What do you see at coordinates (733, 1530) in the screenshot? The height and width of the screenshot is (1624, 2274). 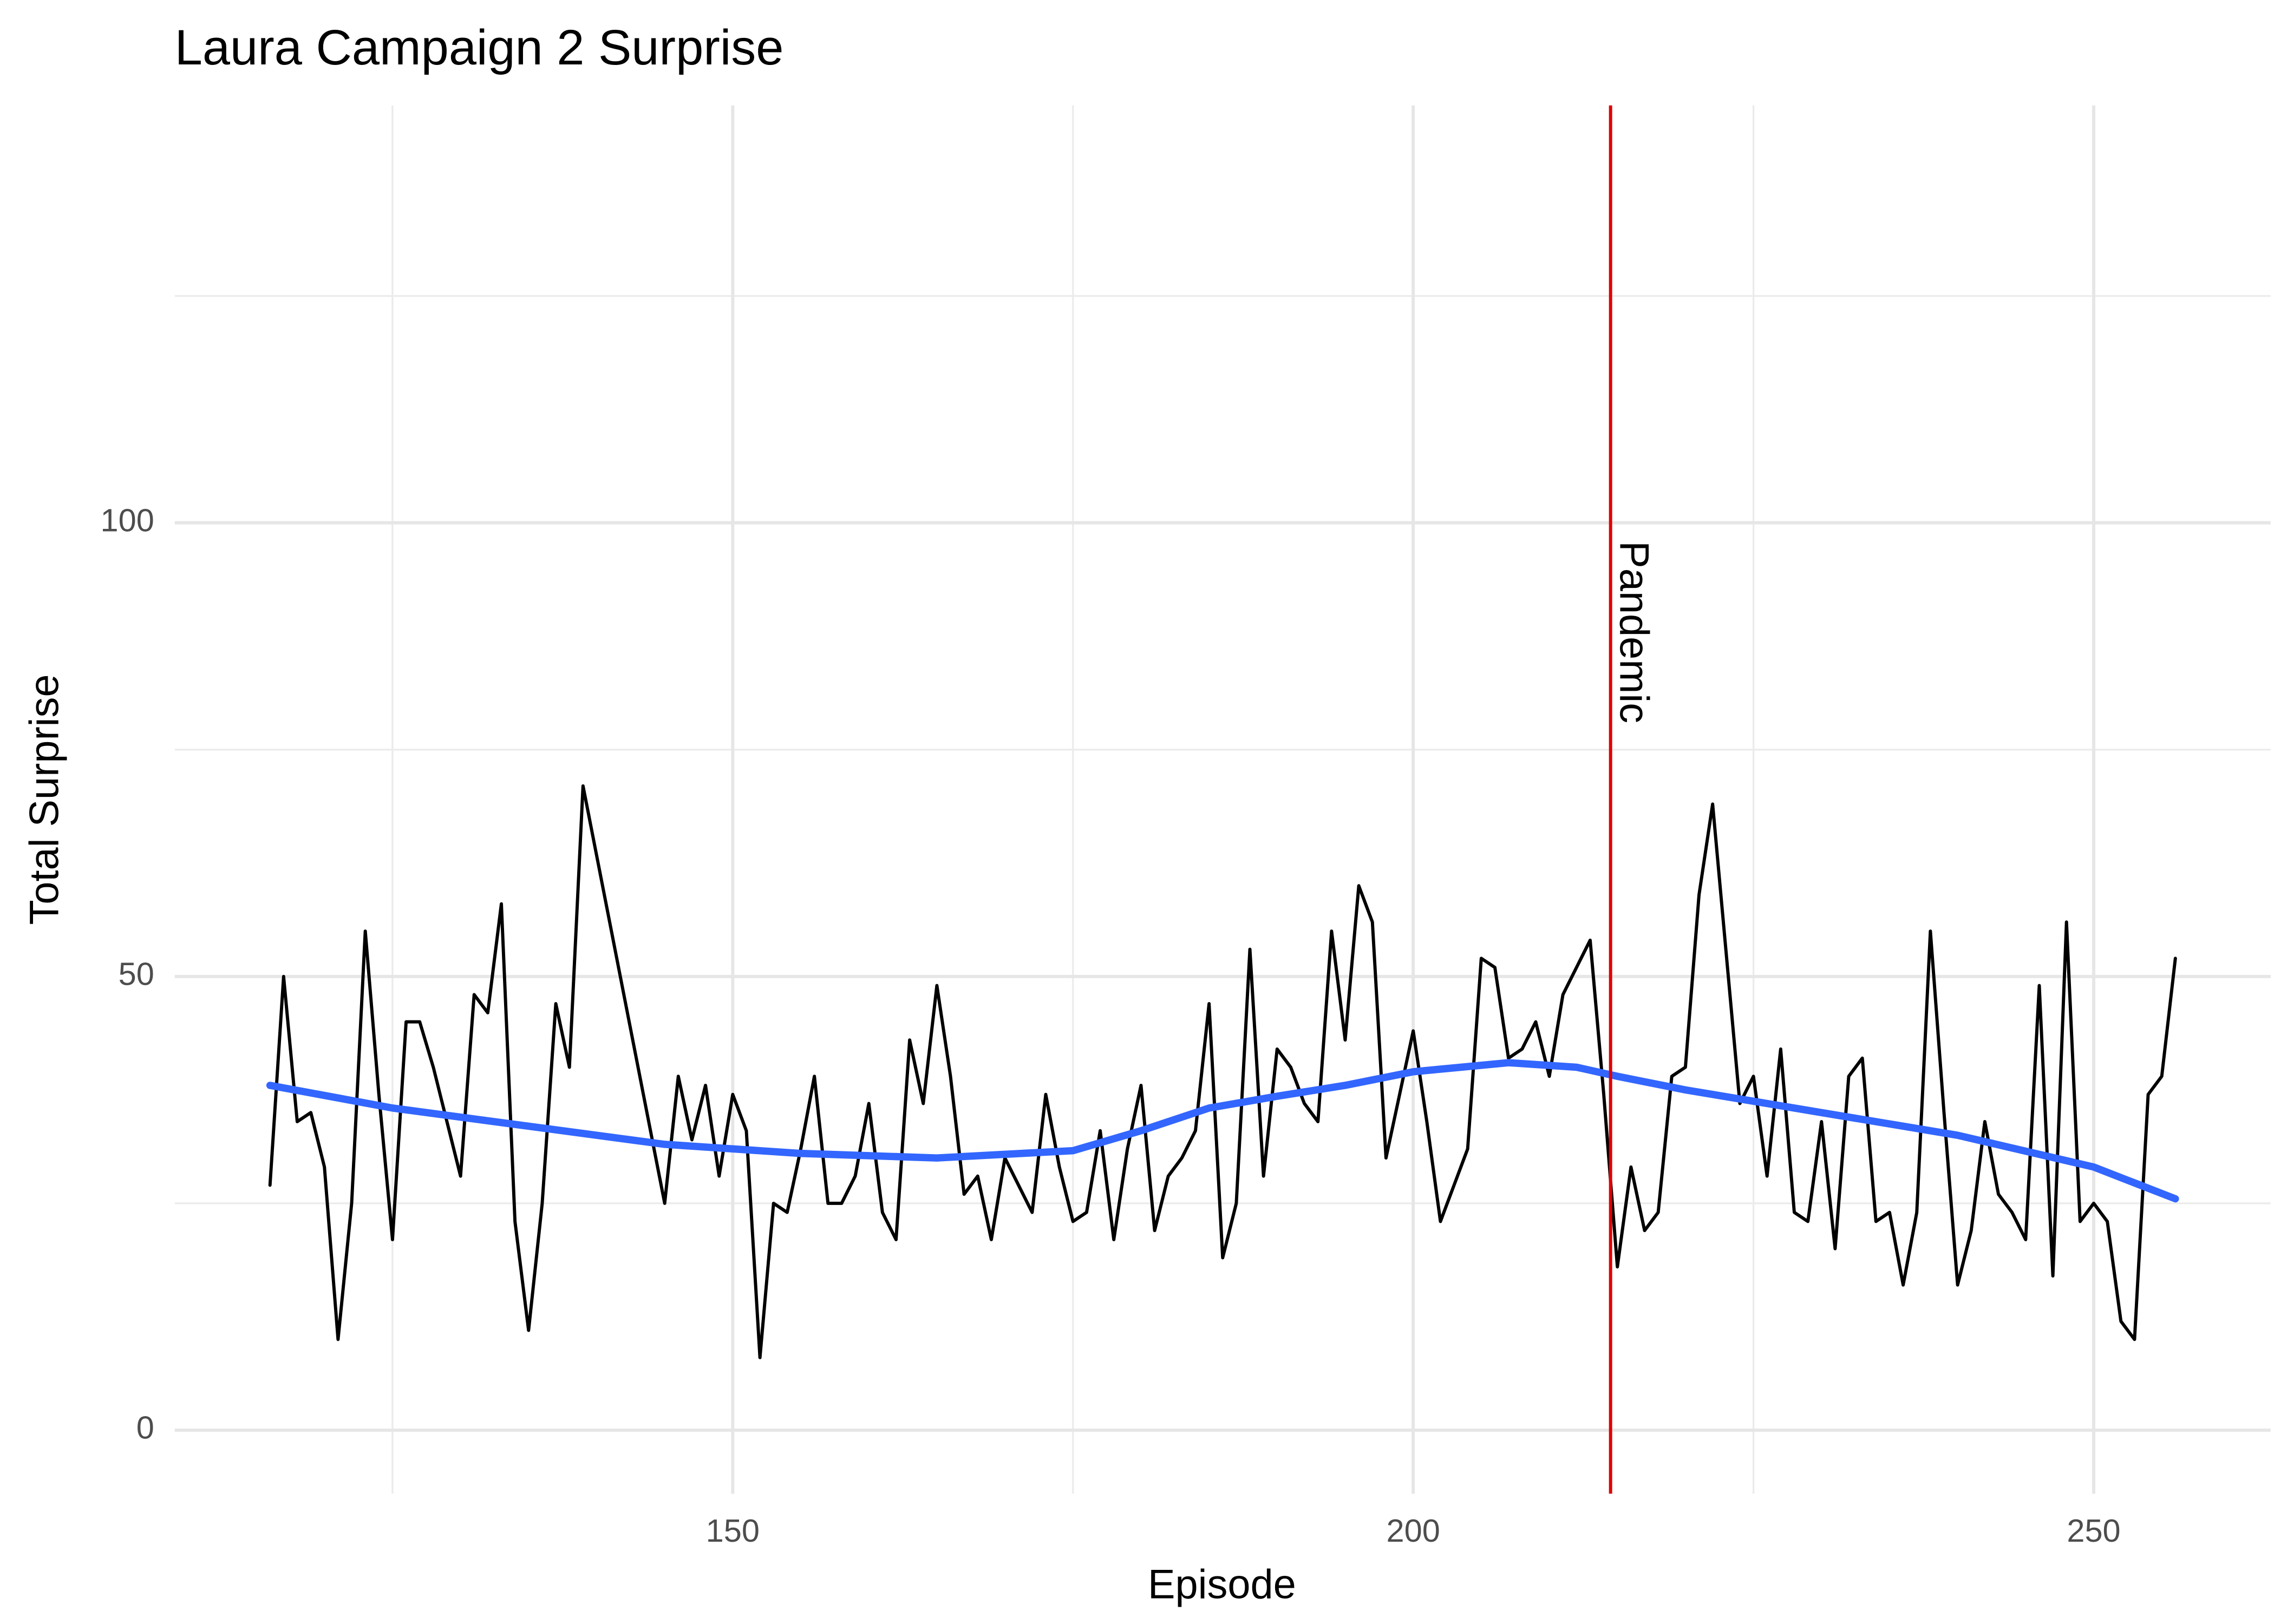 I see `x-tick-label: 150` at bounding box center [733, 1530].